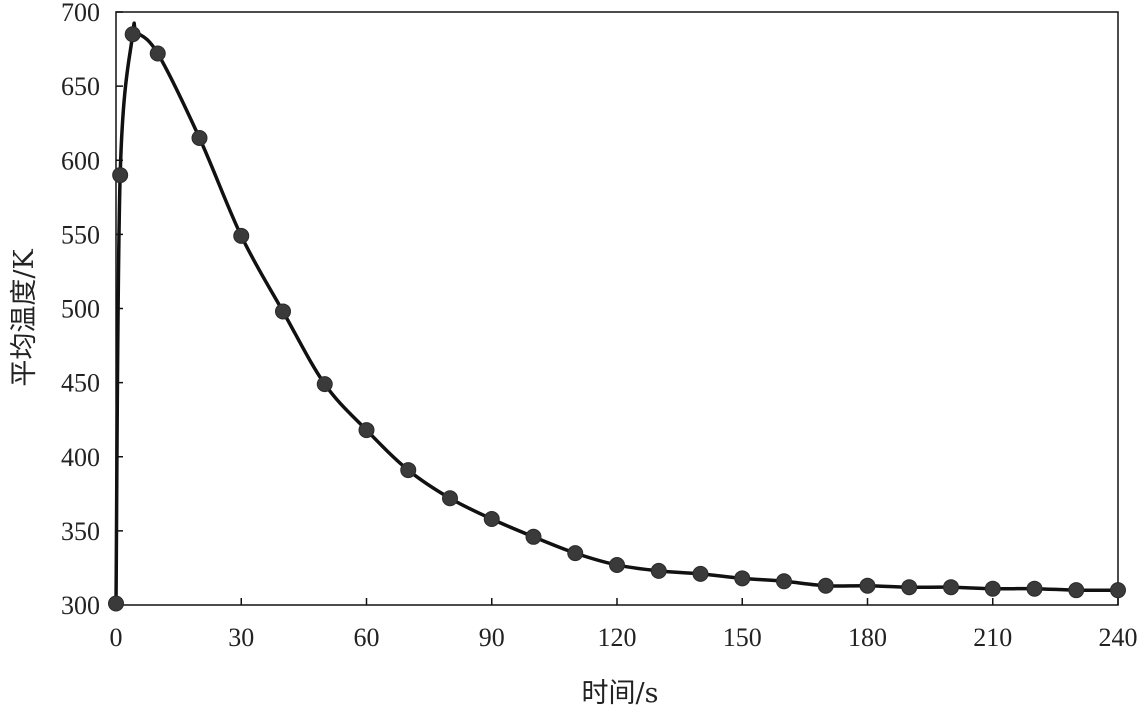 Image resolution: width=1144 pixels, height=711 pixels. I want to click on y-axis-title: 平均温度/K, so click(24, 318).